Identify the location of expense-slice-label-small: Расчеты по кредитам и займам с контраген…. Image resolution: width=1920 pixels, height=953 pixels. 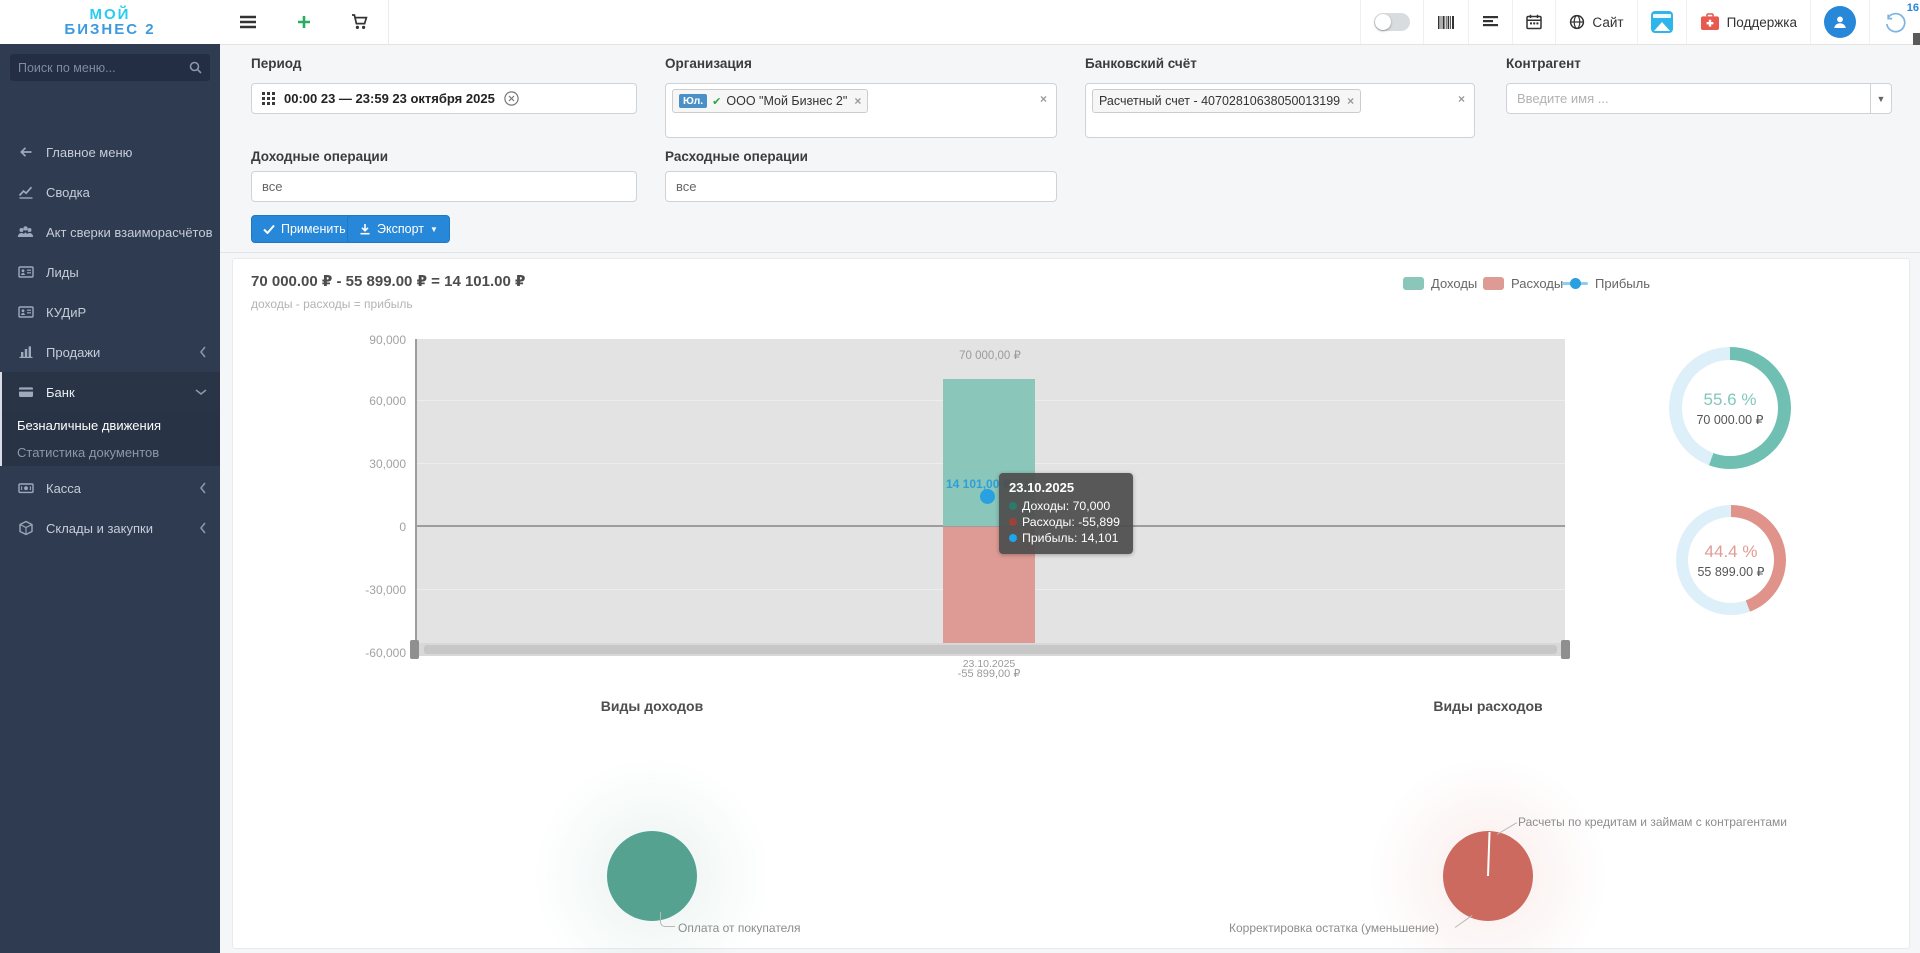
(1652, 822).